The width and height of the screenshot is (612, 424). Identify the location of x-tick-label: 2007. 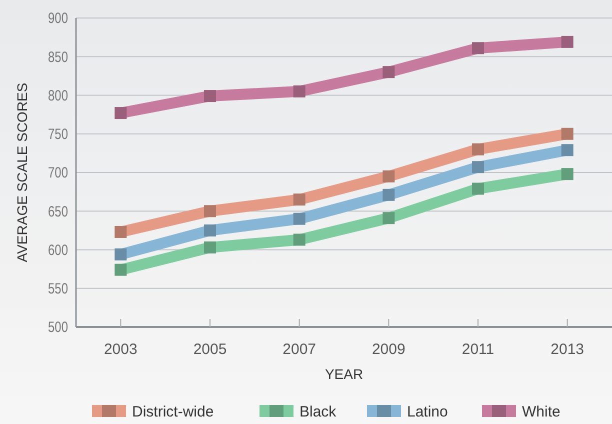
(299, 349).